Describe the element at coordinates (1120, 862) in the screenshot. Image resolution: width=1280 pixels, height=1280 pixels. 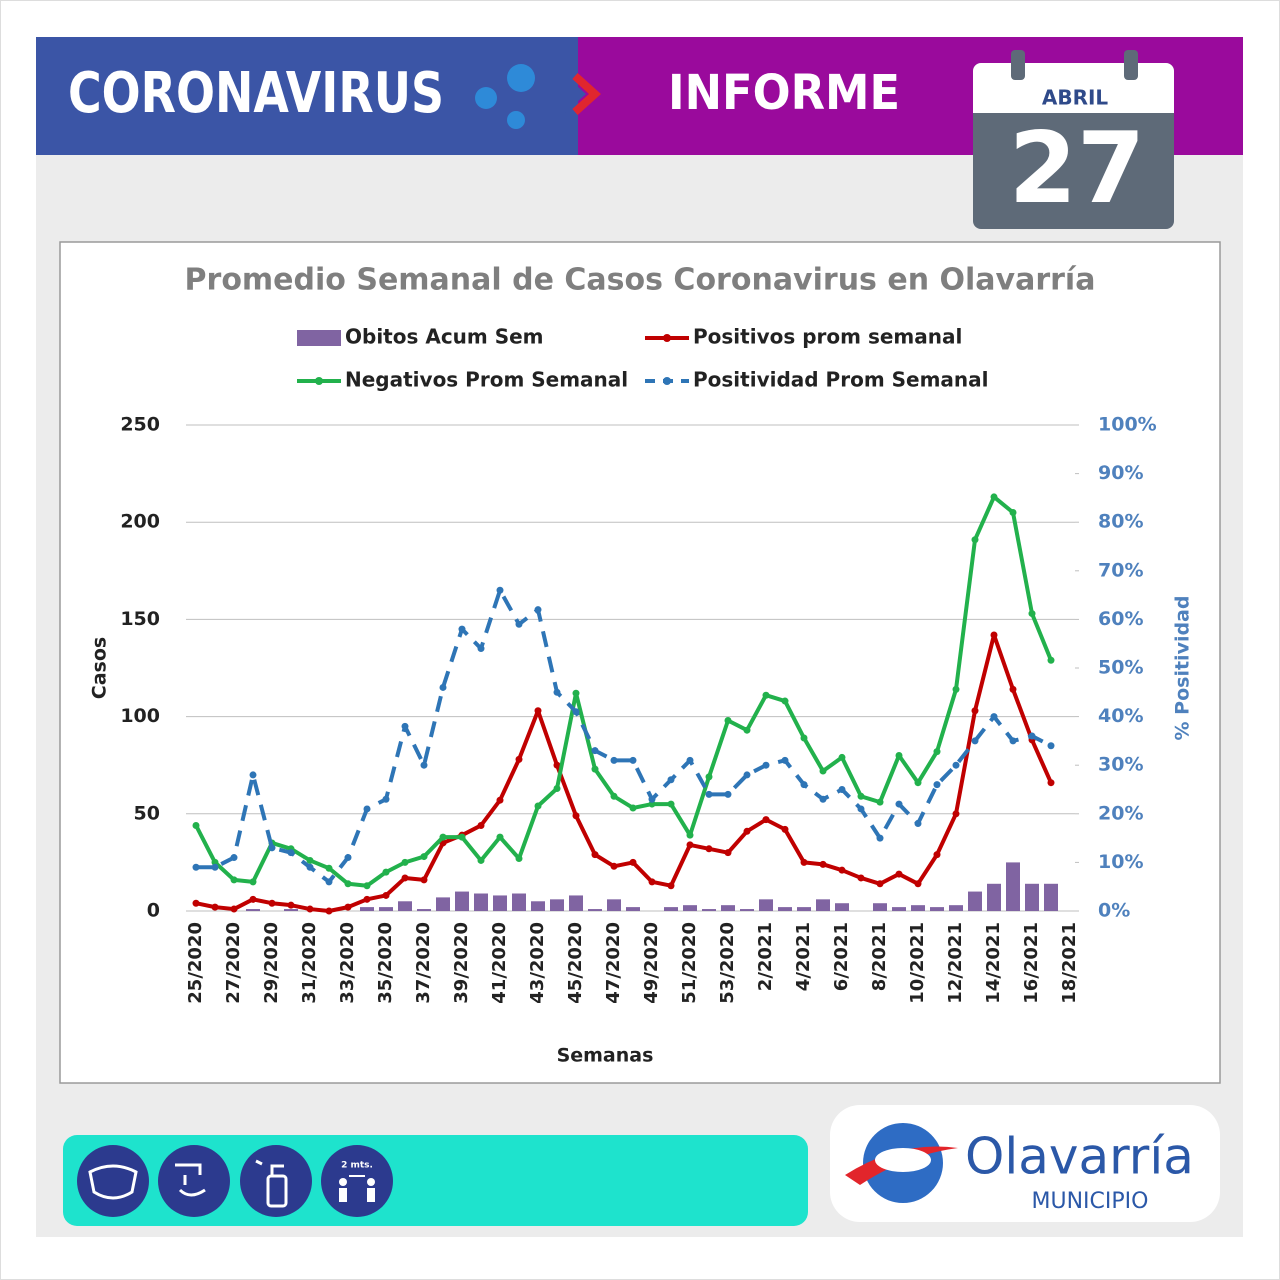
I see `y2-tick-label: 10%` at that location.